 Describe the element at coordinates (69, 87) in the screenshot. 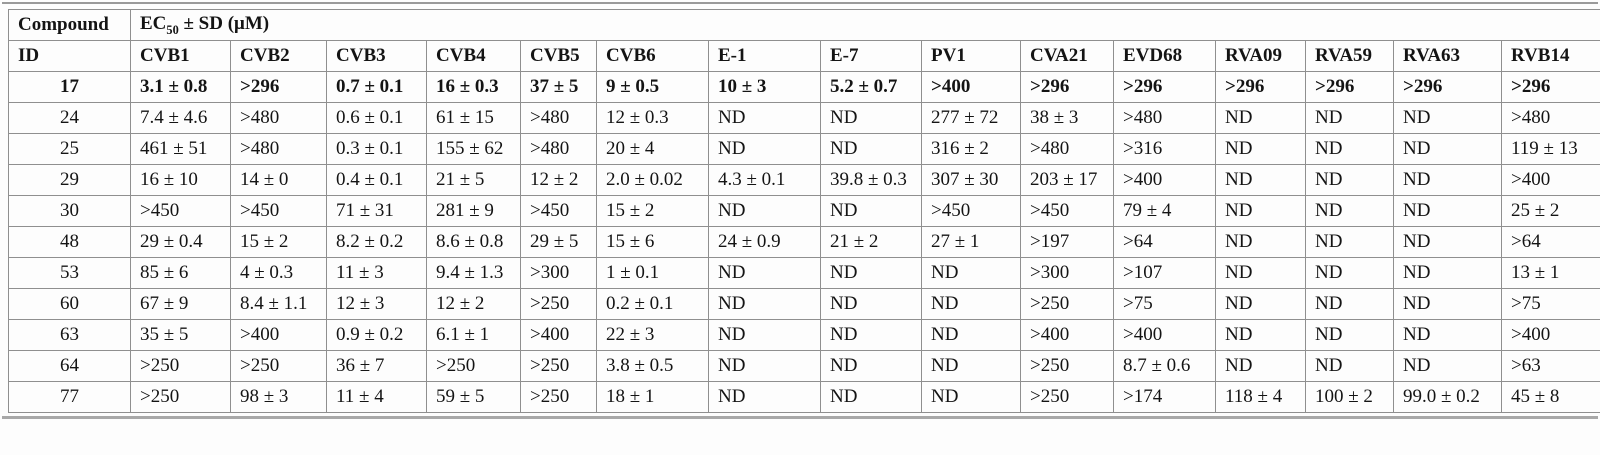

I see `compound-id: 17` at that location.